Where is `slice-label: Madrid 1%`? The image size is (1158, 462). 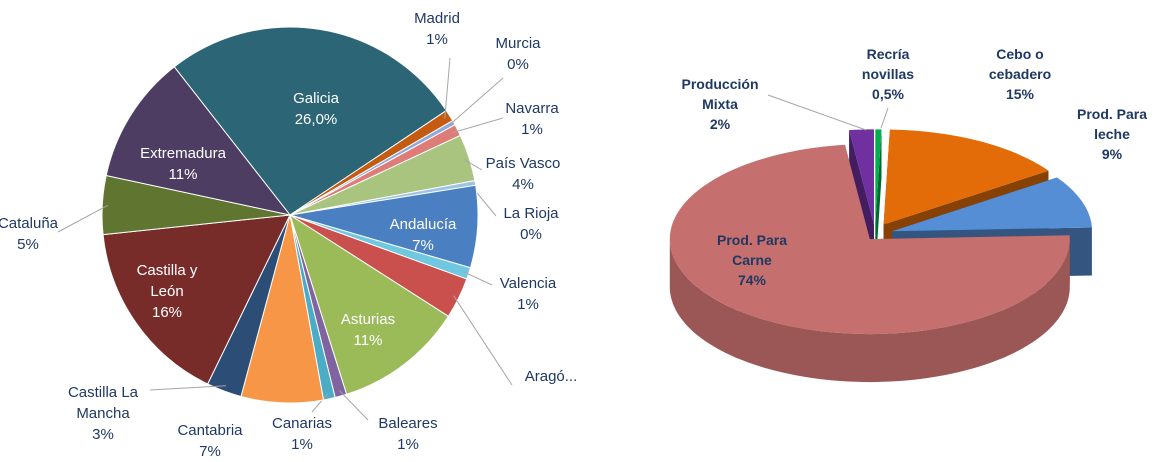
slice-label: Madrid 1% is located at coordinates (437, 29).